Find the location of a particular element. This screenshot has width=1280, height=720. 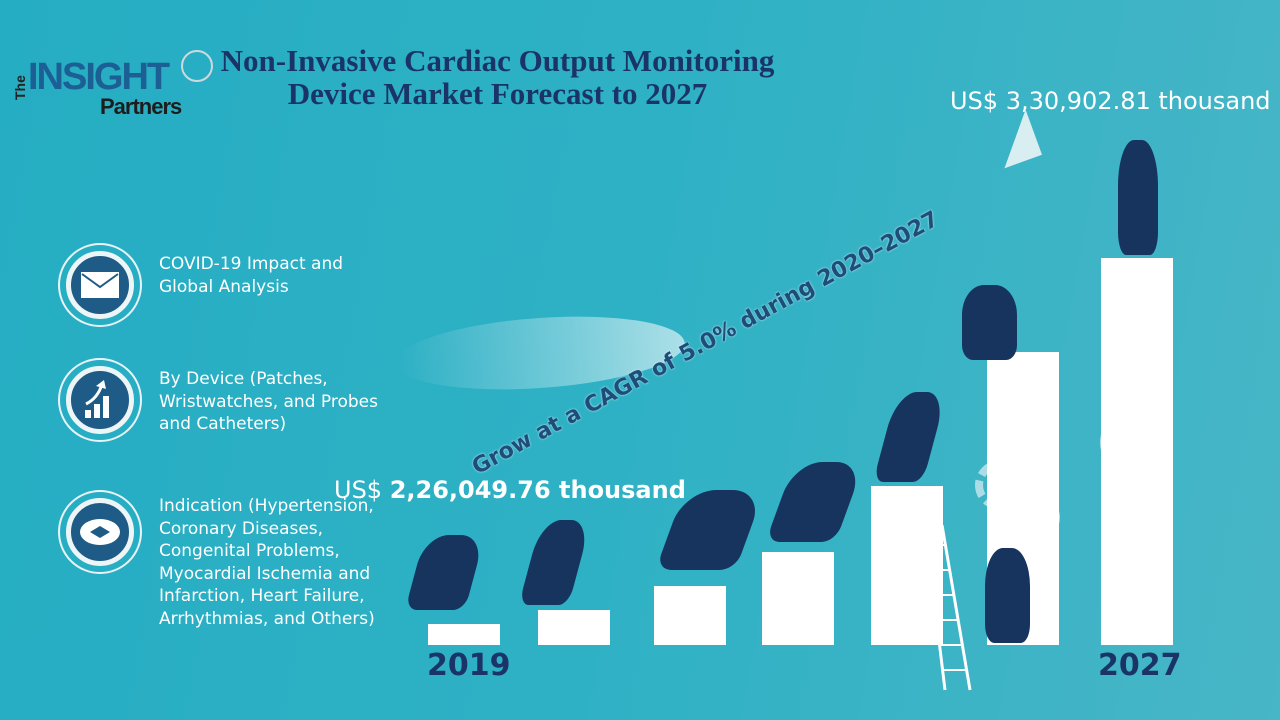

logo-insight: INSIGHT is located at coordinates (99, 77).